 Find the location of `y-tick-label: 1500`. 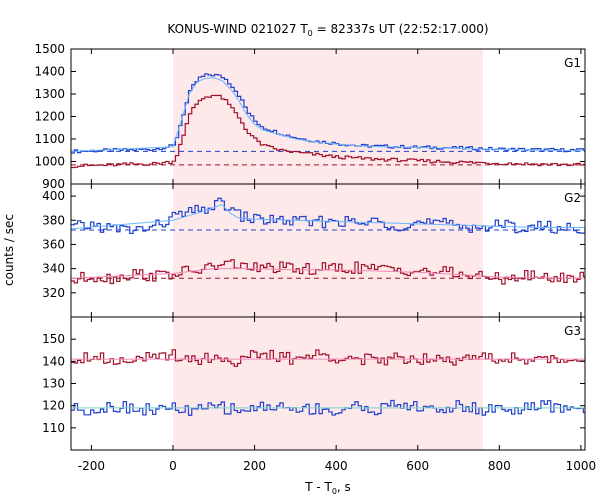

y-tick-label: 1500 is located at coordinates (49, 49).